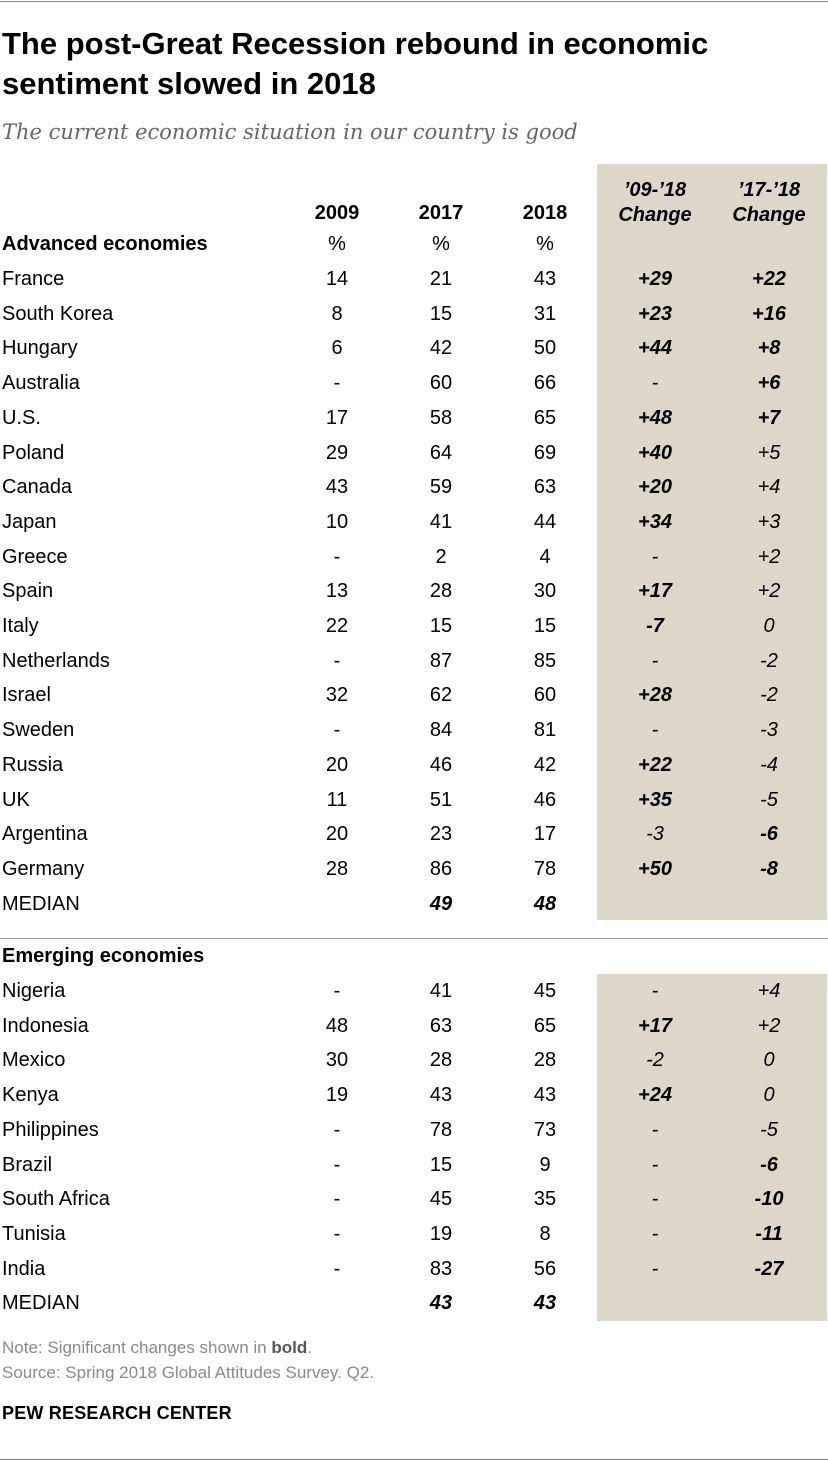  I want to click on note-text: Note: Significant changes shown in bold., so click(157, 1348).